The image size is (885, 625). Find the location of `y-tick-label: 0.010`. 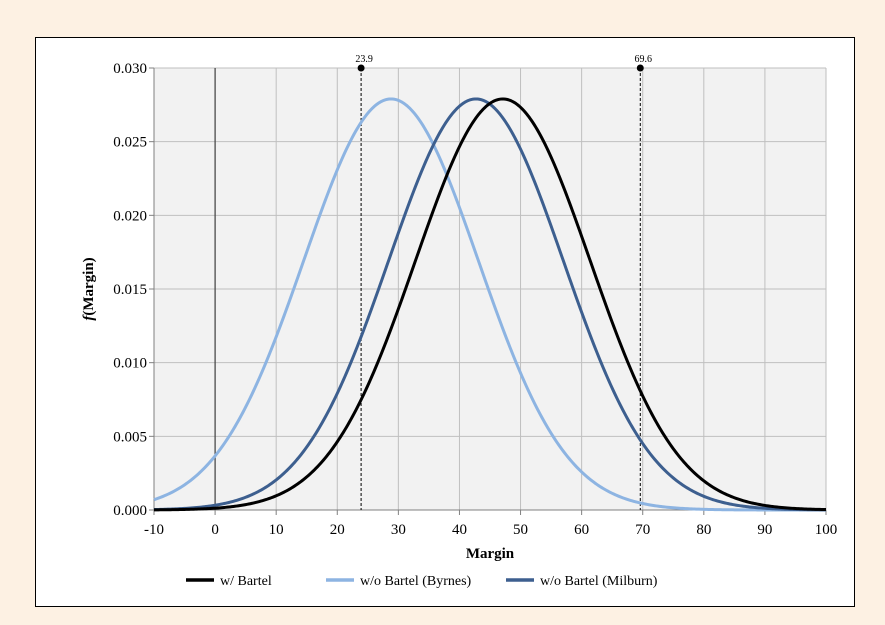

y-tick-label: 0.010 is located at coordinates (130, 364).